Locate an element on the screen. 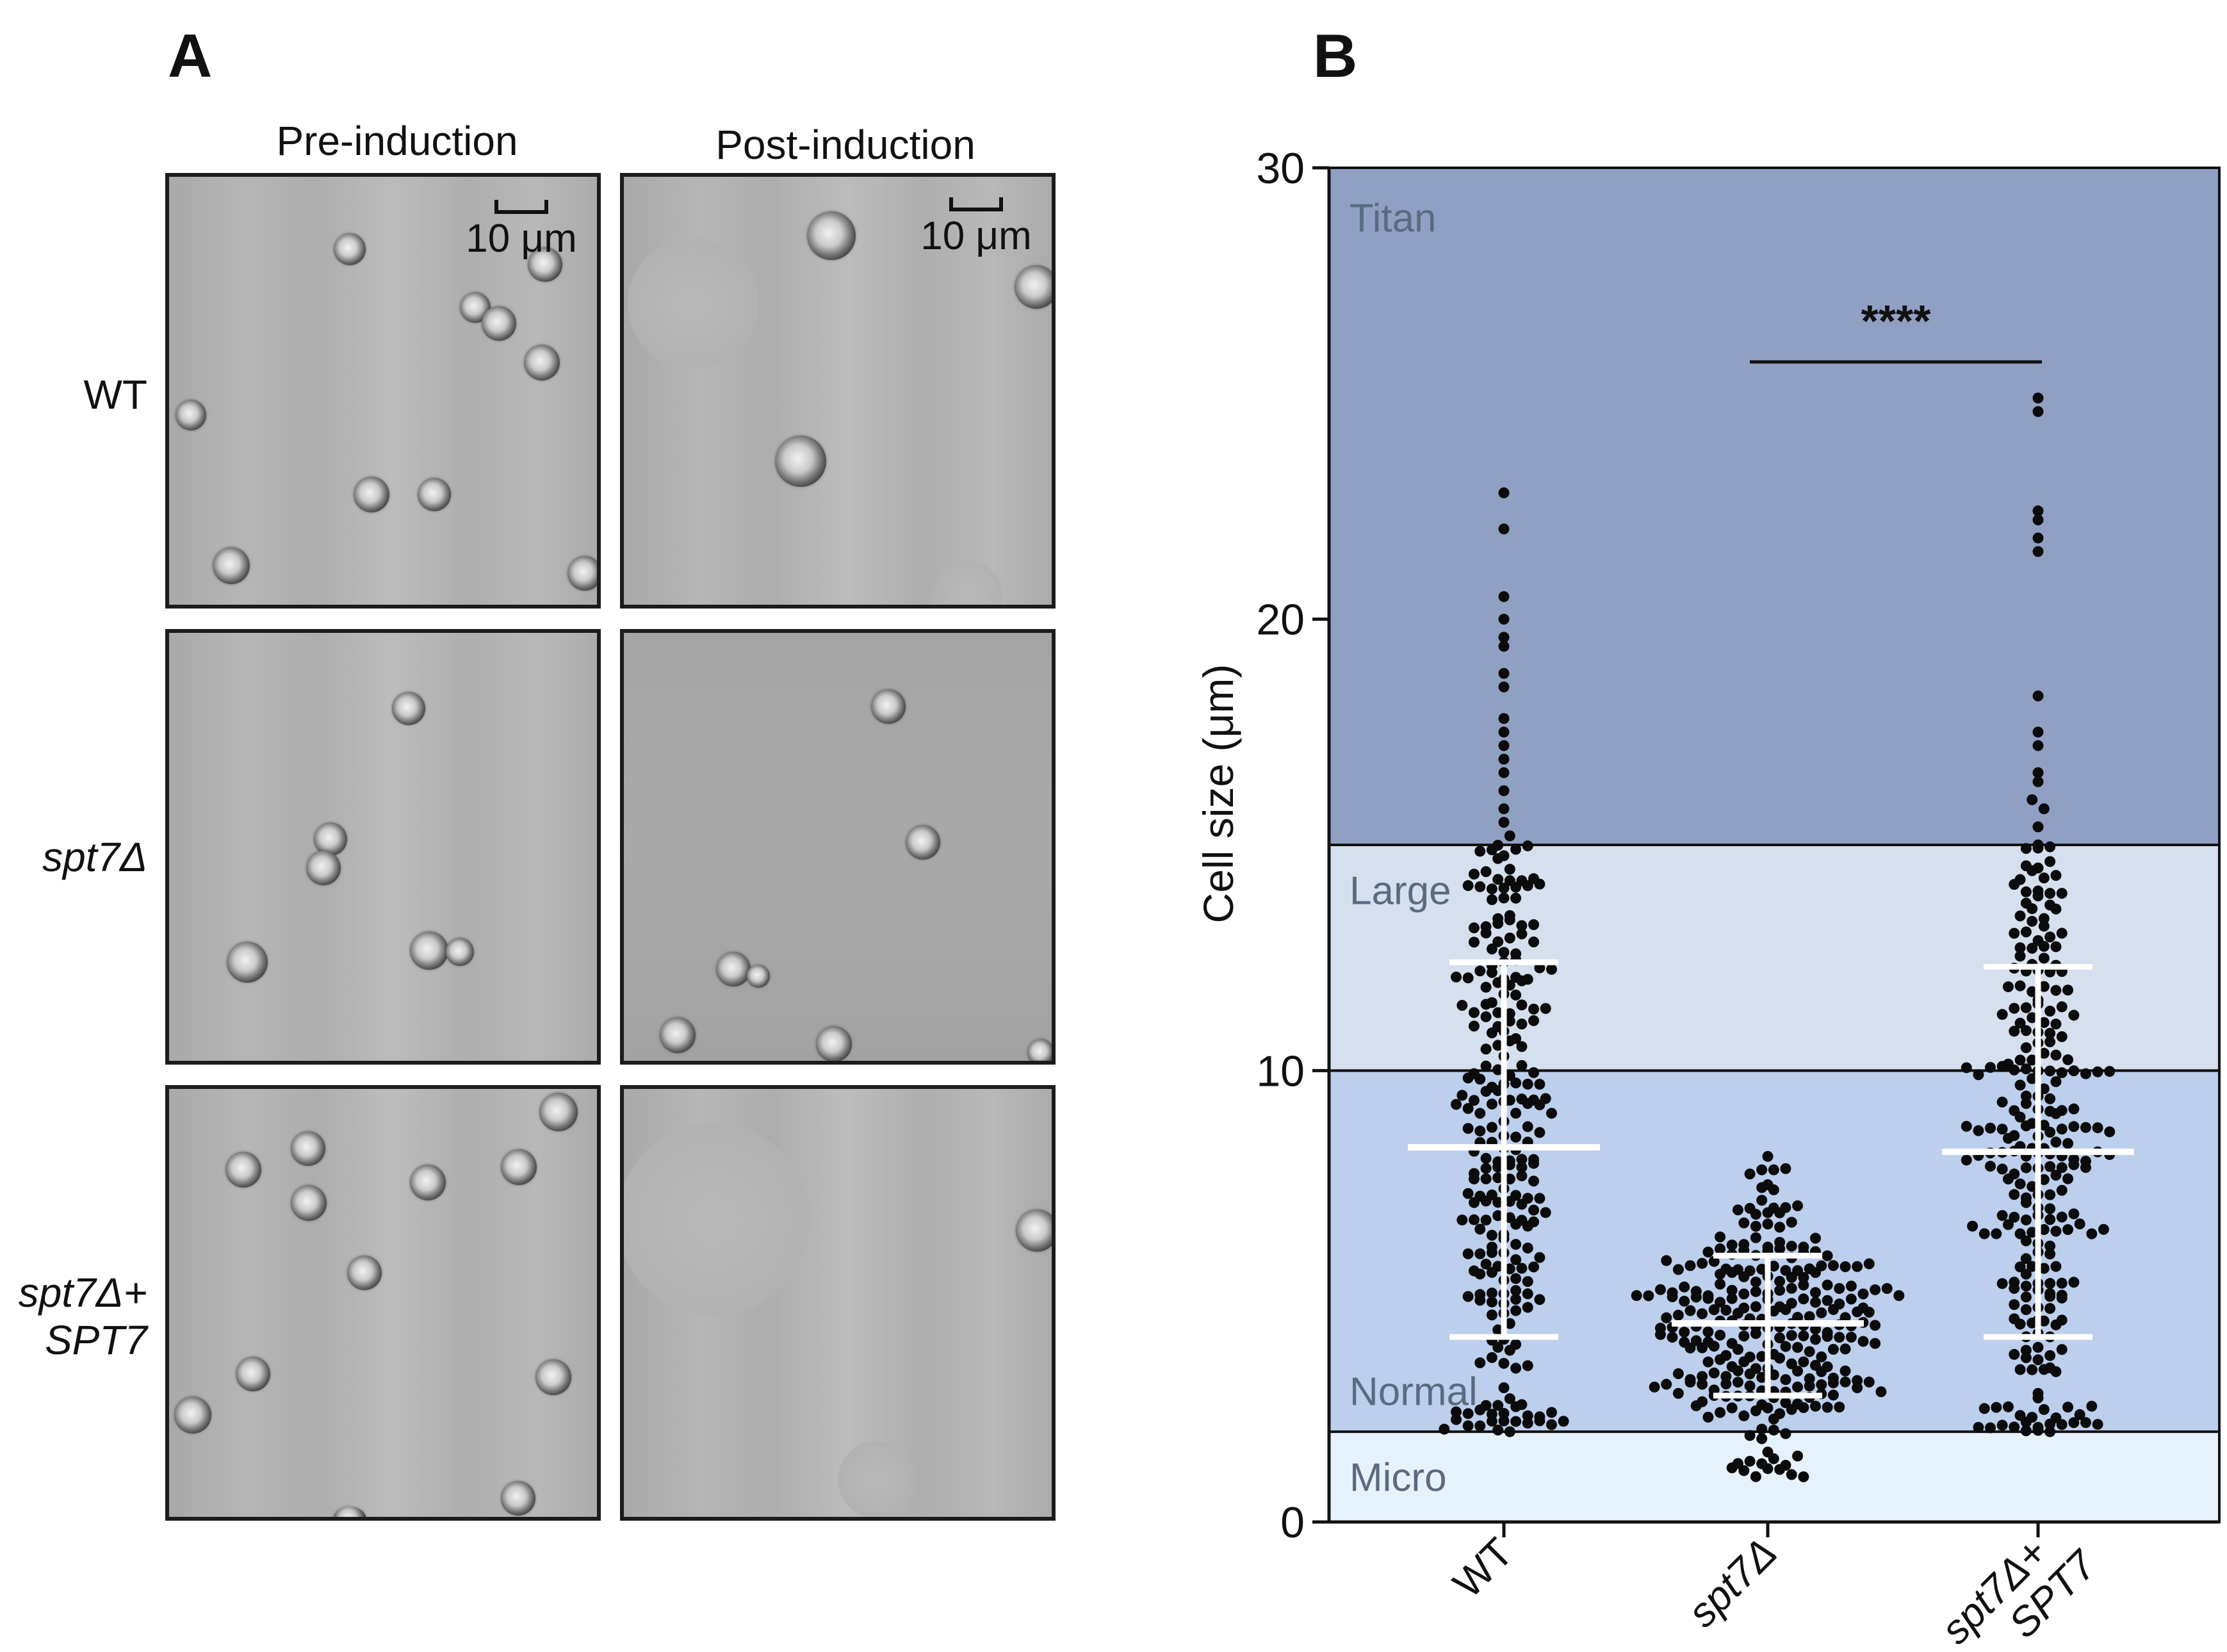 The image size is (2227, 1652). scale-bar-post: 10 μm is located at coordinates (976, 226).